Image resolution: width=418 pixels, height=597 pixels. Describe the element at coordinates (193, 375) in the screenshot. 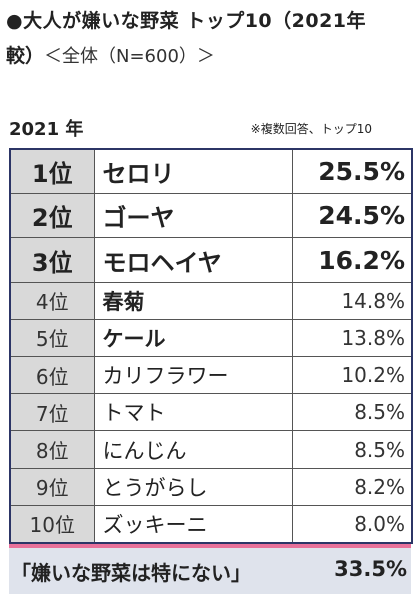

I see `vegetable-name: カリフラワー` at that location.